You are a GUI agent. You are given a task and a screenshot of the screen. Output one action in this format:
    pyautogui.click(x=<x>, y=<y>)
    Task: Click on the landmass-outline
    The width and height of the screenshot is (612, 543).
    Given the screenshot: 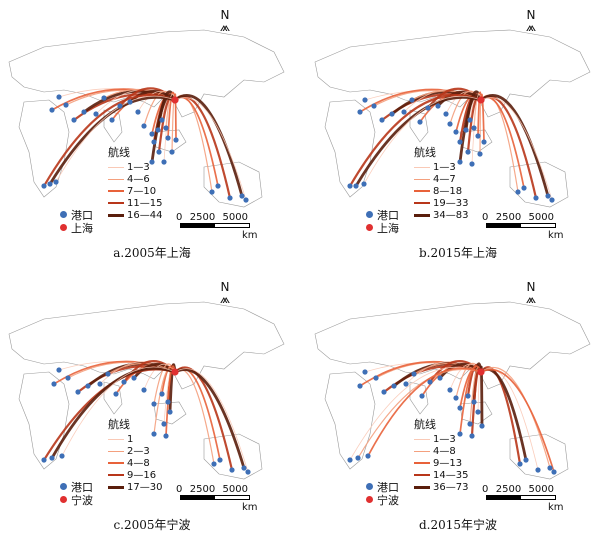 What is the action you would take?
    pyautogui.click(x=233, y=184)
    